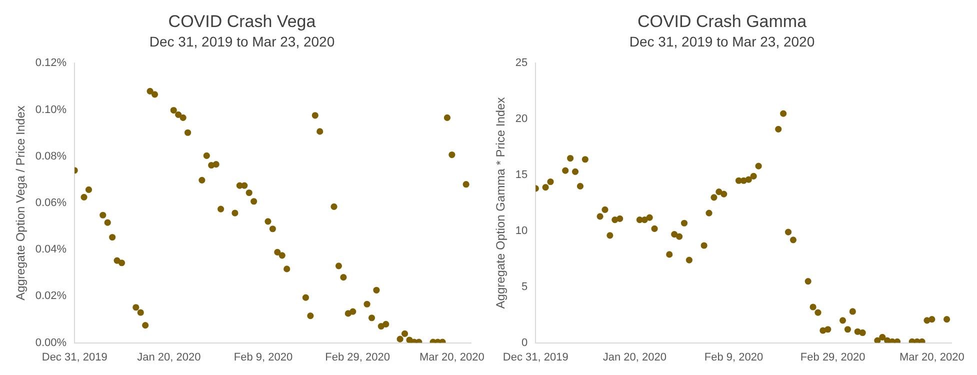 Image resolution: width=977 pixels, height=375 pixels. Describe the element at coordinates (51, 296) in the screenshot. I see `y-tick-label: 0.02%` at that location.